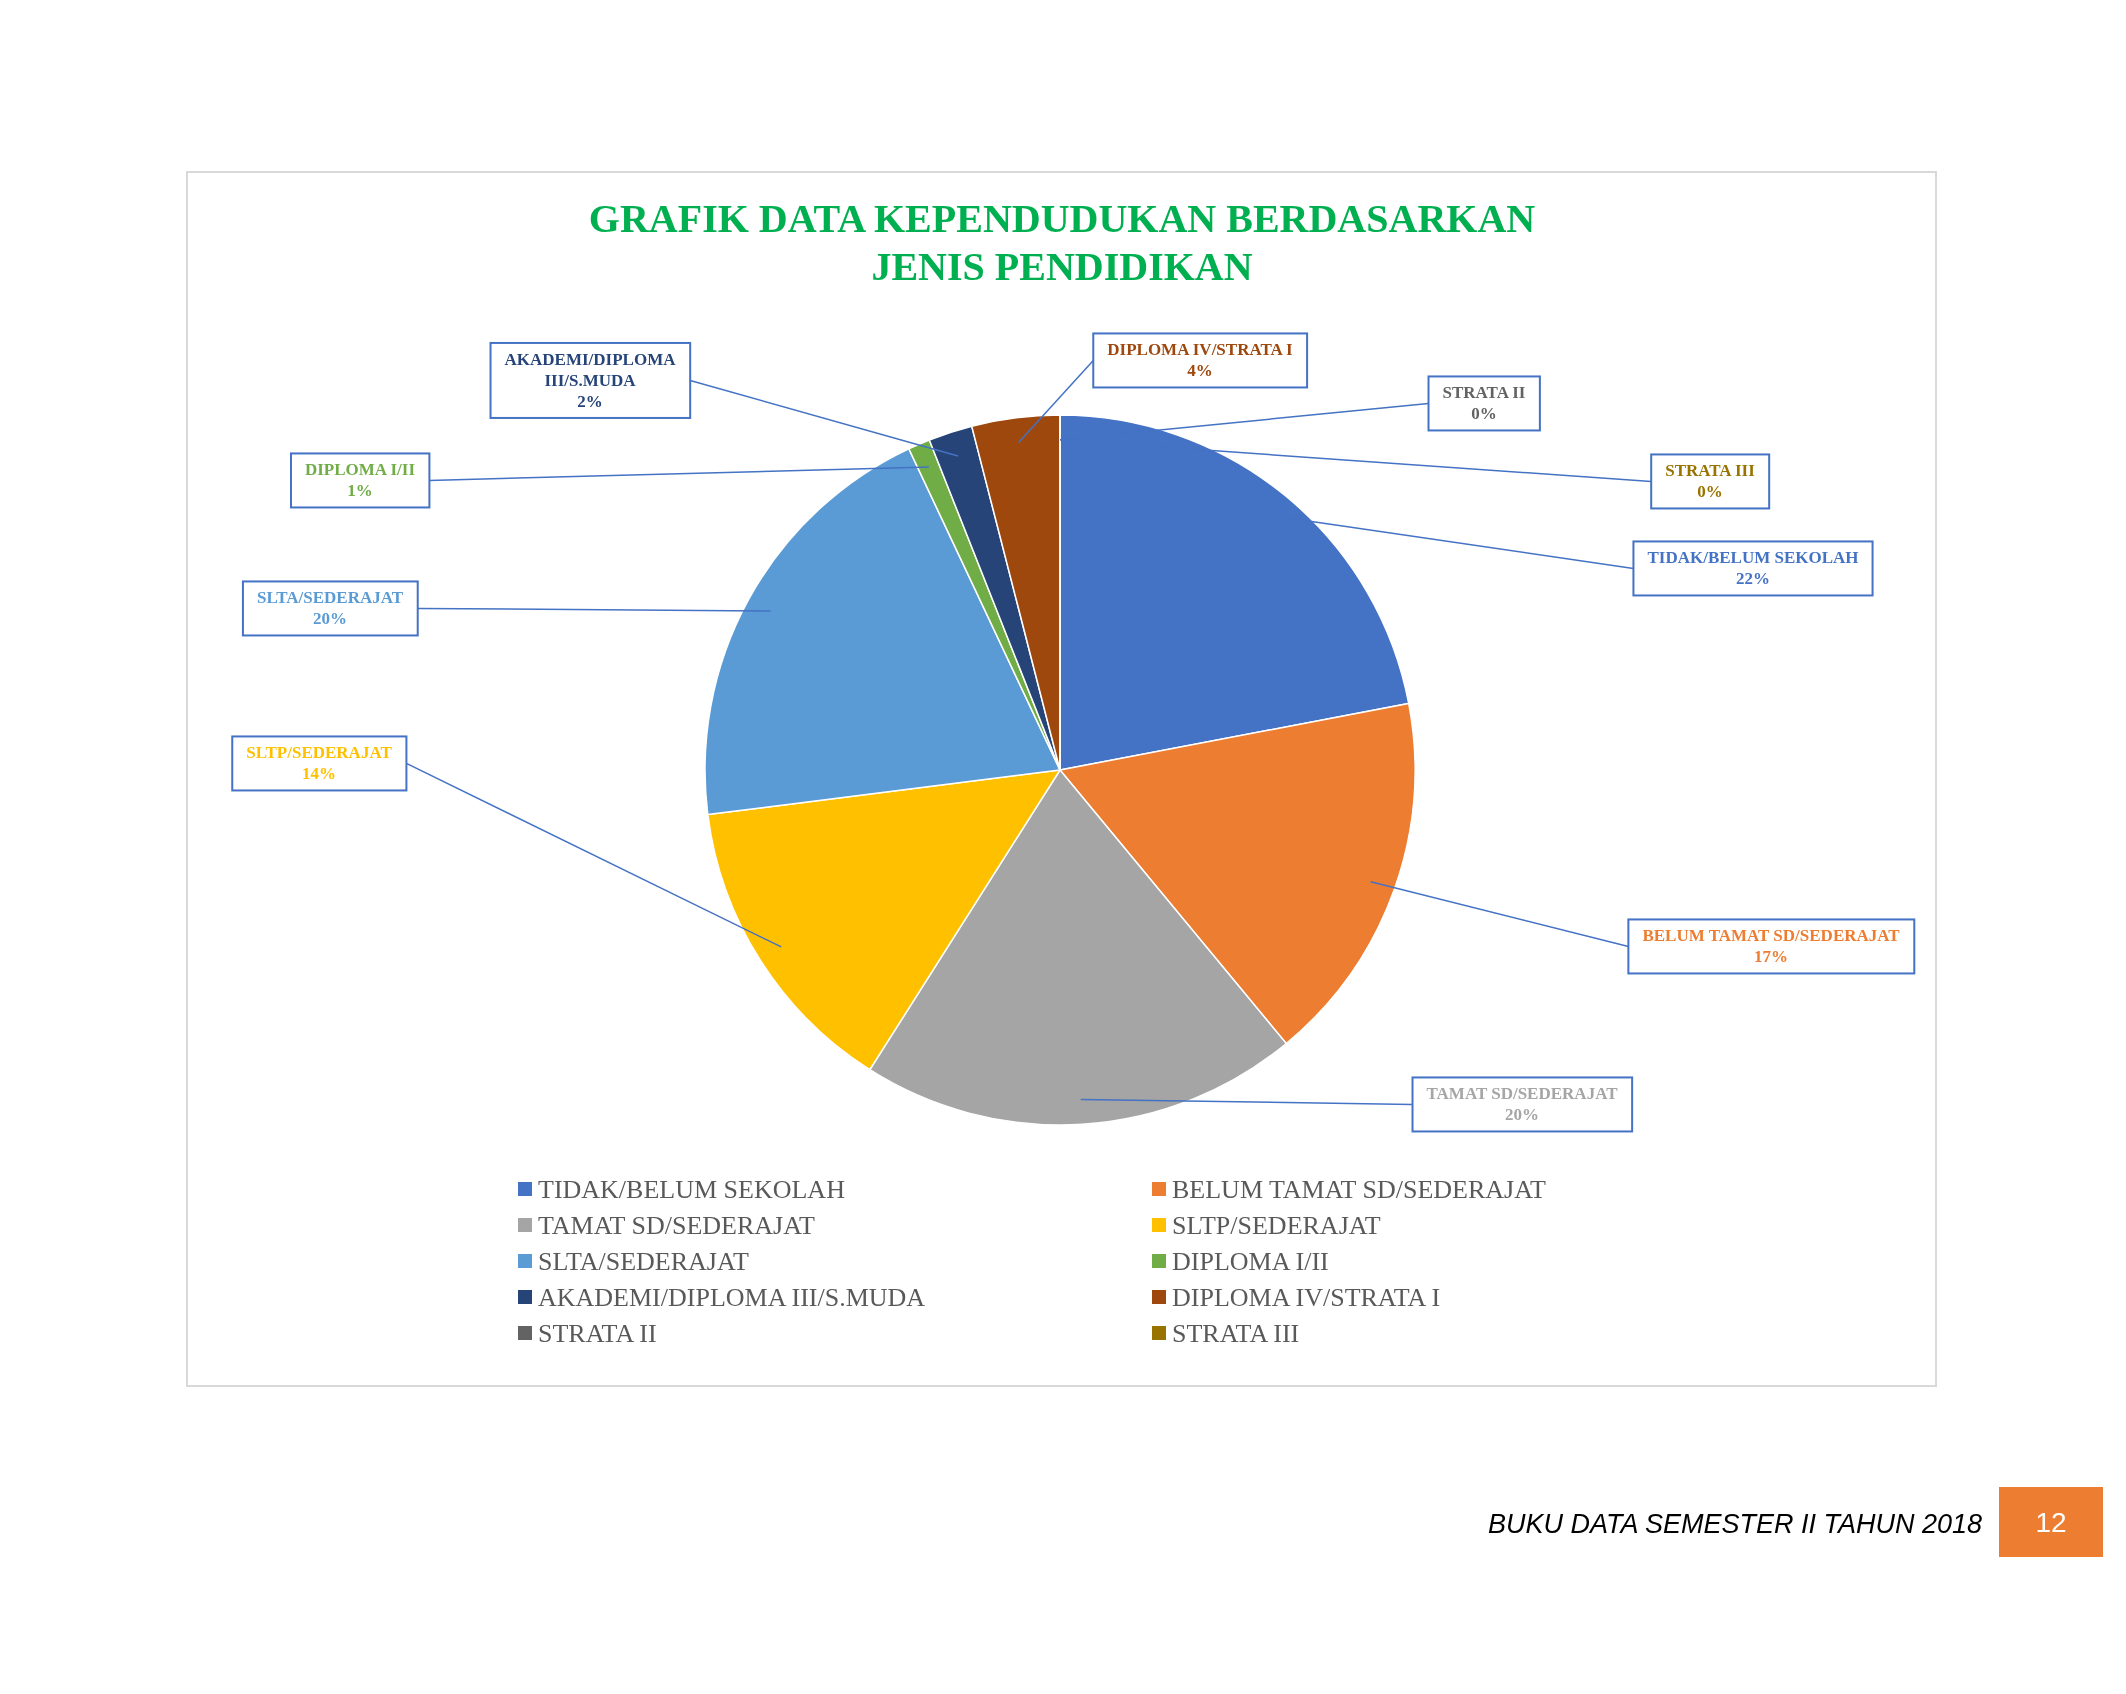  What do you see at coordinates (1306, 1297) in the screenshot?
I see `legend-label: DIPLOMA IV/STRATA I` at bounding box center [1306, 1297].